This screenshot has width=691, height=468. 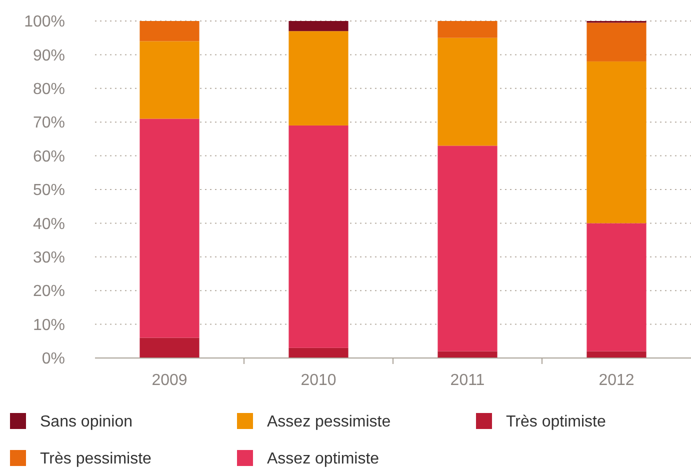 I want to click on y-tick-label: 40%, so click(x=48, y=224).